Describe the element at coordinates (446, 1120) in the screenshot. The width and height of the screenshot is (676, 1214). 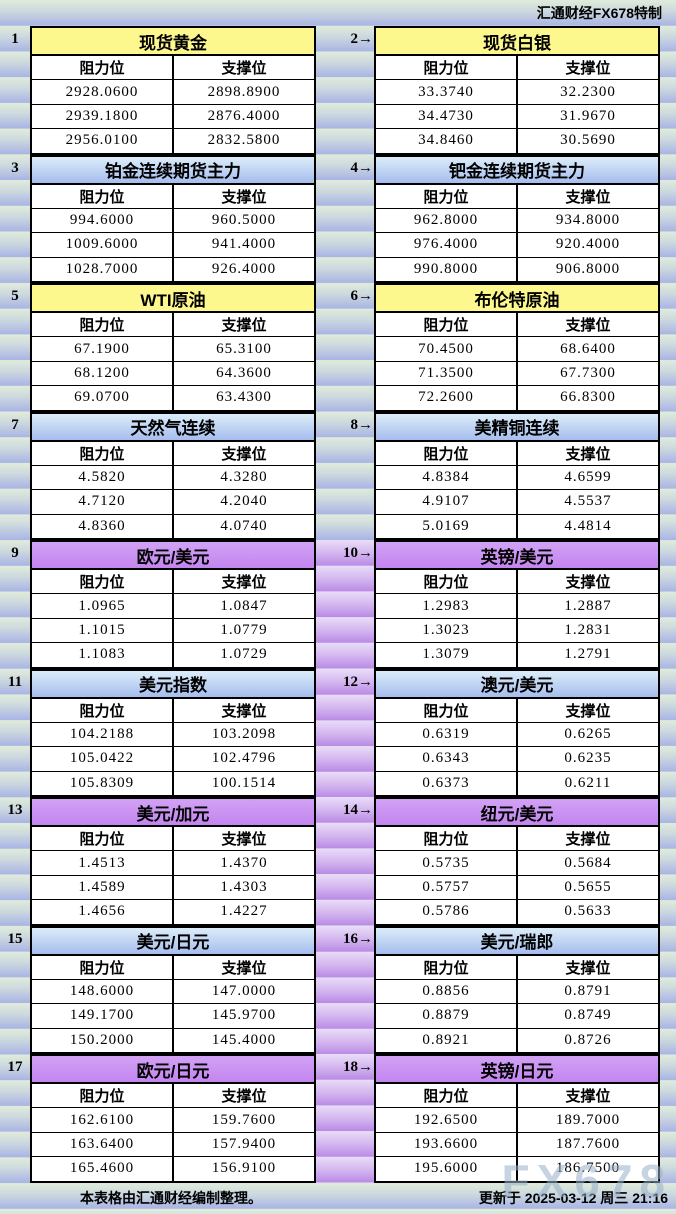
I see `resistance-value: 192.6500` at that location.